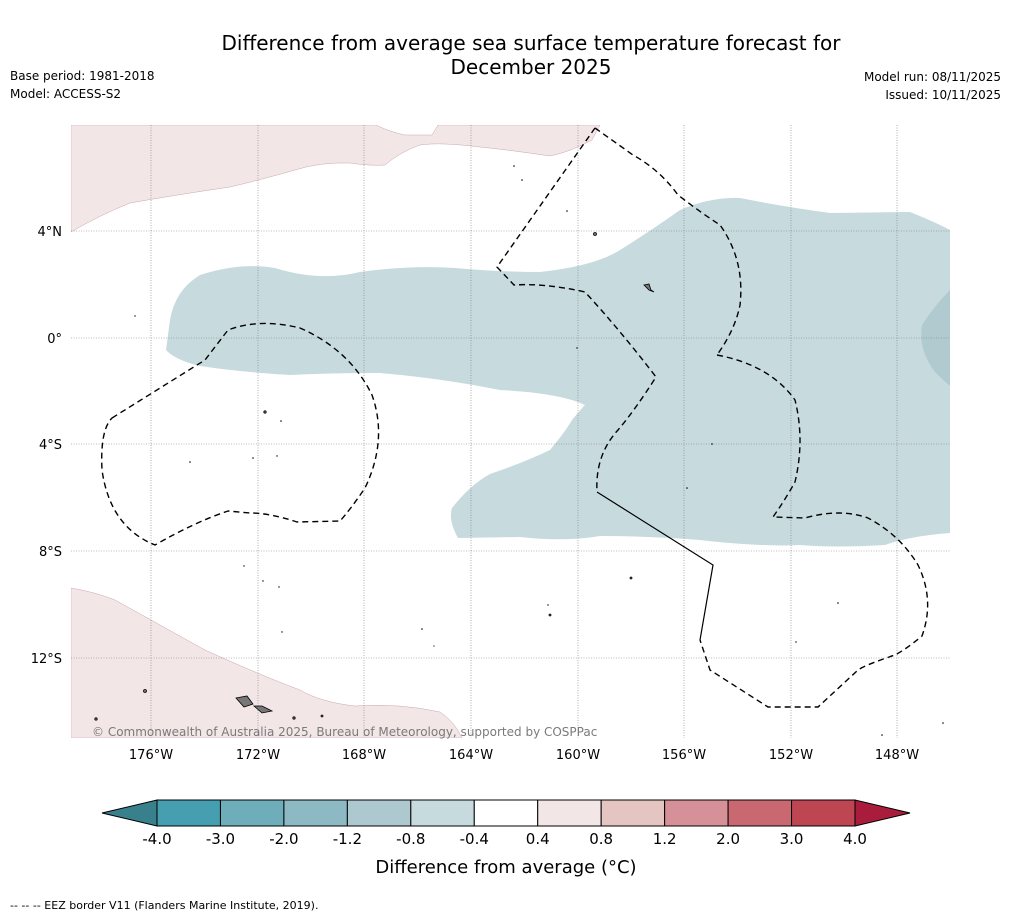 The width and height of the screenshot is (1011, 919). Describe the element at coordinates (855, 839) in the screenshot. I see `colorbar-label: 4.0` at that location.